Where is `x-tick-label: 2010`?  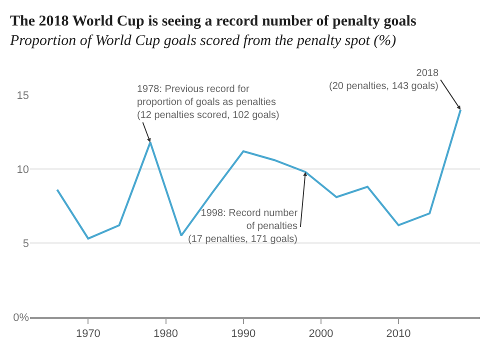 x-tick-label: 2010 is located at coordinates (398, 334).